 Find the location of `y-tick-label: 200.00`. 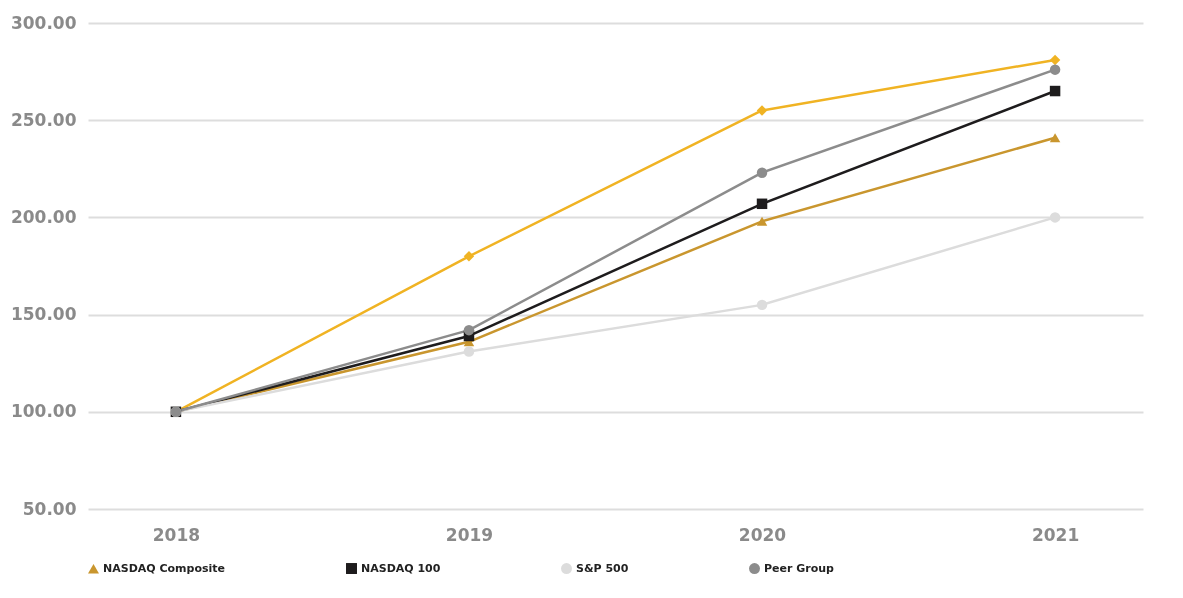

y-tick-label: 200.00 is located at coordinates (43, 216).